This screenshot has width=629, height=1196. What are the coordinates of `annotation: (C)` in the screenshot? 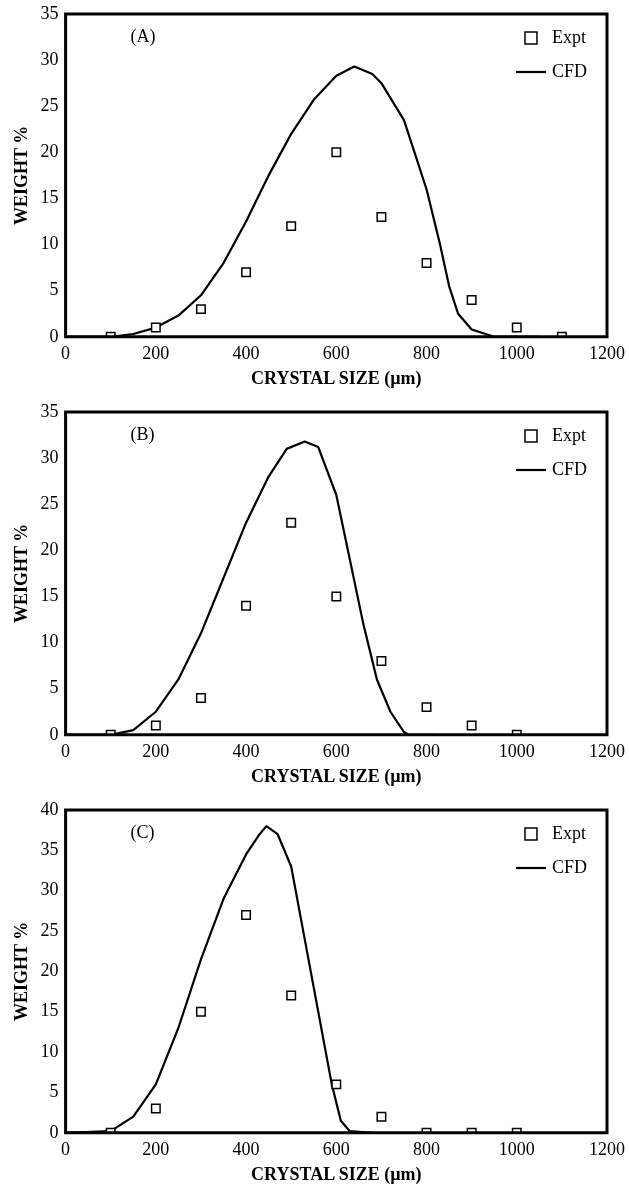 It's located at (142, 832).